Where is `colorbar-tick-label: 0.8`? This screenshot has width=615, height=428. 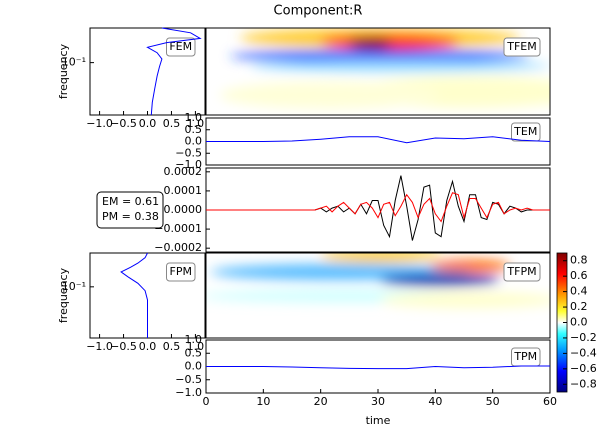 colorbar-tick-label: 0.8 is located at coordinates (579, 260).